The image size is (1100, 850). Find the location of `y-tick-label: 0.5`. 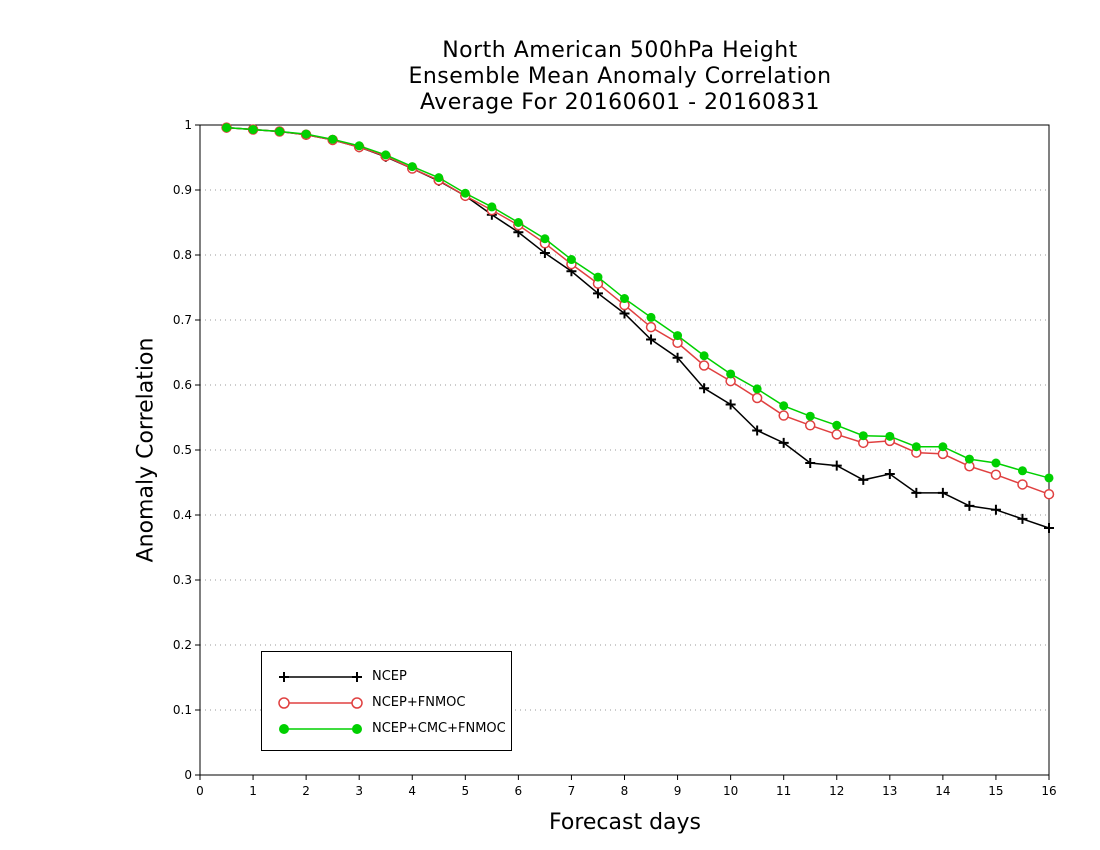

y-tick-label: 0.5 is located at coordinates (182, 450).